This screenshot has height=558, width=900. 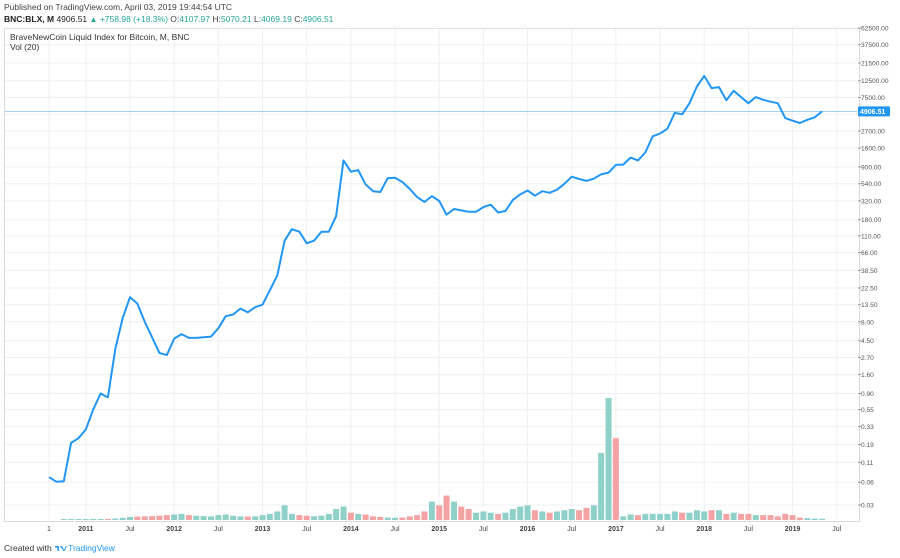 What do you see at coordinates (29, 19) in the screenshot?
I see `symbol-label: BNC:BLX, M` at bounding box center [29, 19].